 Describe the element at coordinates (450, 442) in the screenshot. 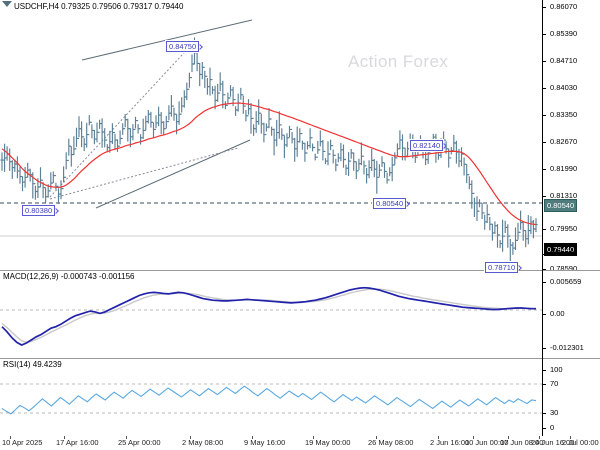

I see `time-axis-label: 2 Jun 16:00` at that location.